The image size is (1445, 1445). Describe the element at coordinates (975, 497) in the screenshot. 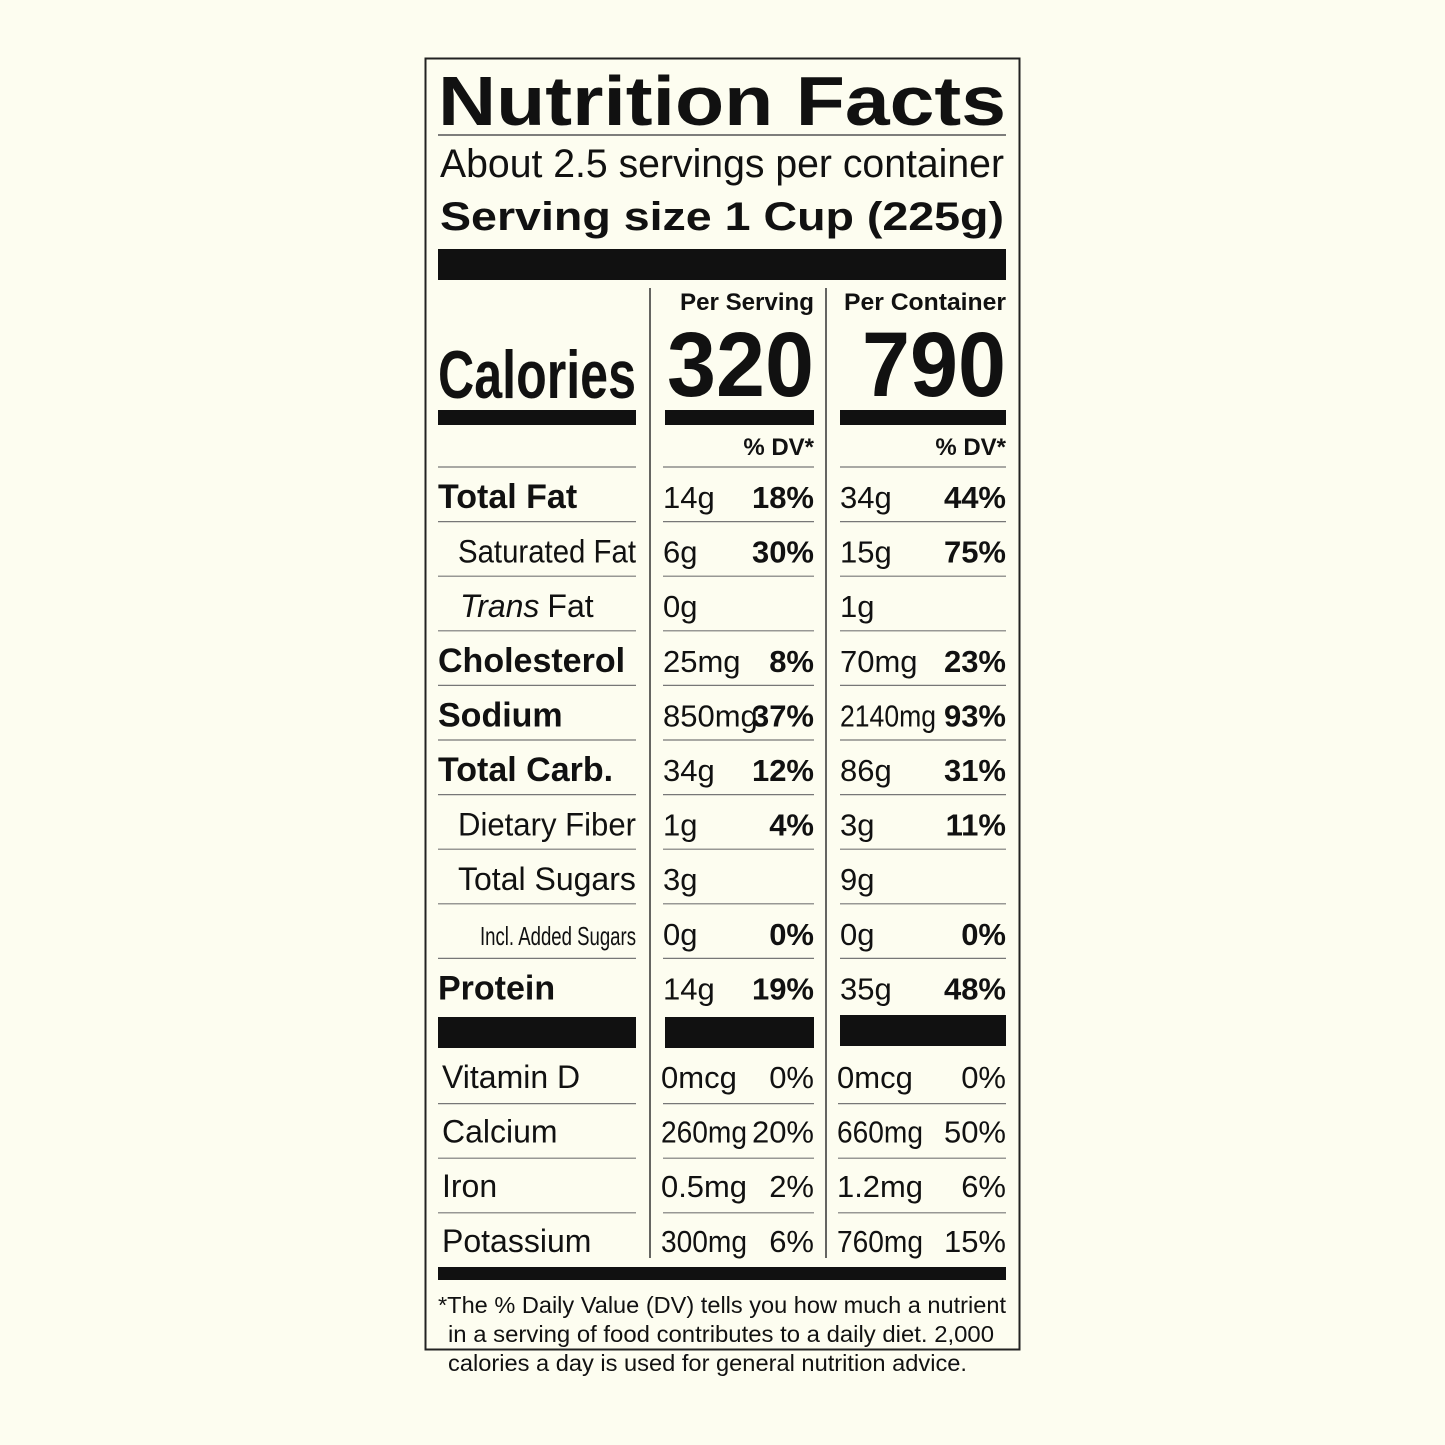

I see `percent-dv: 44%` at that location.